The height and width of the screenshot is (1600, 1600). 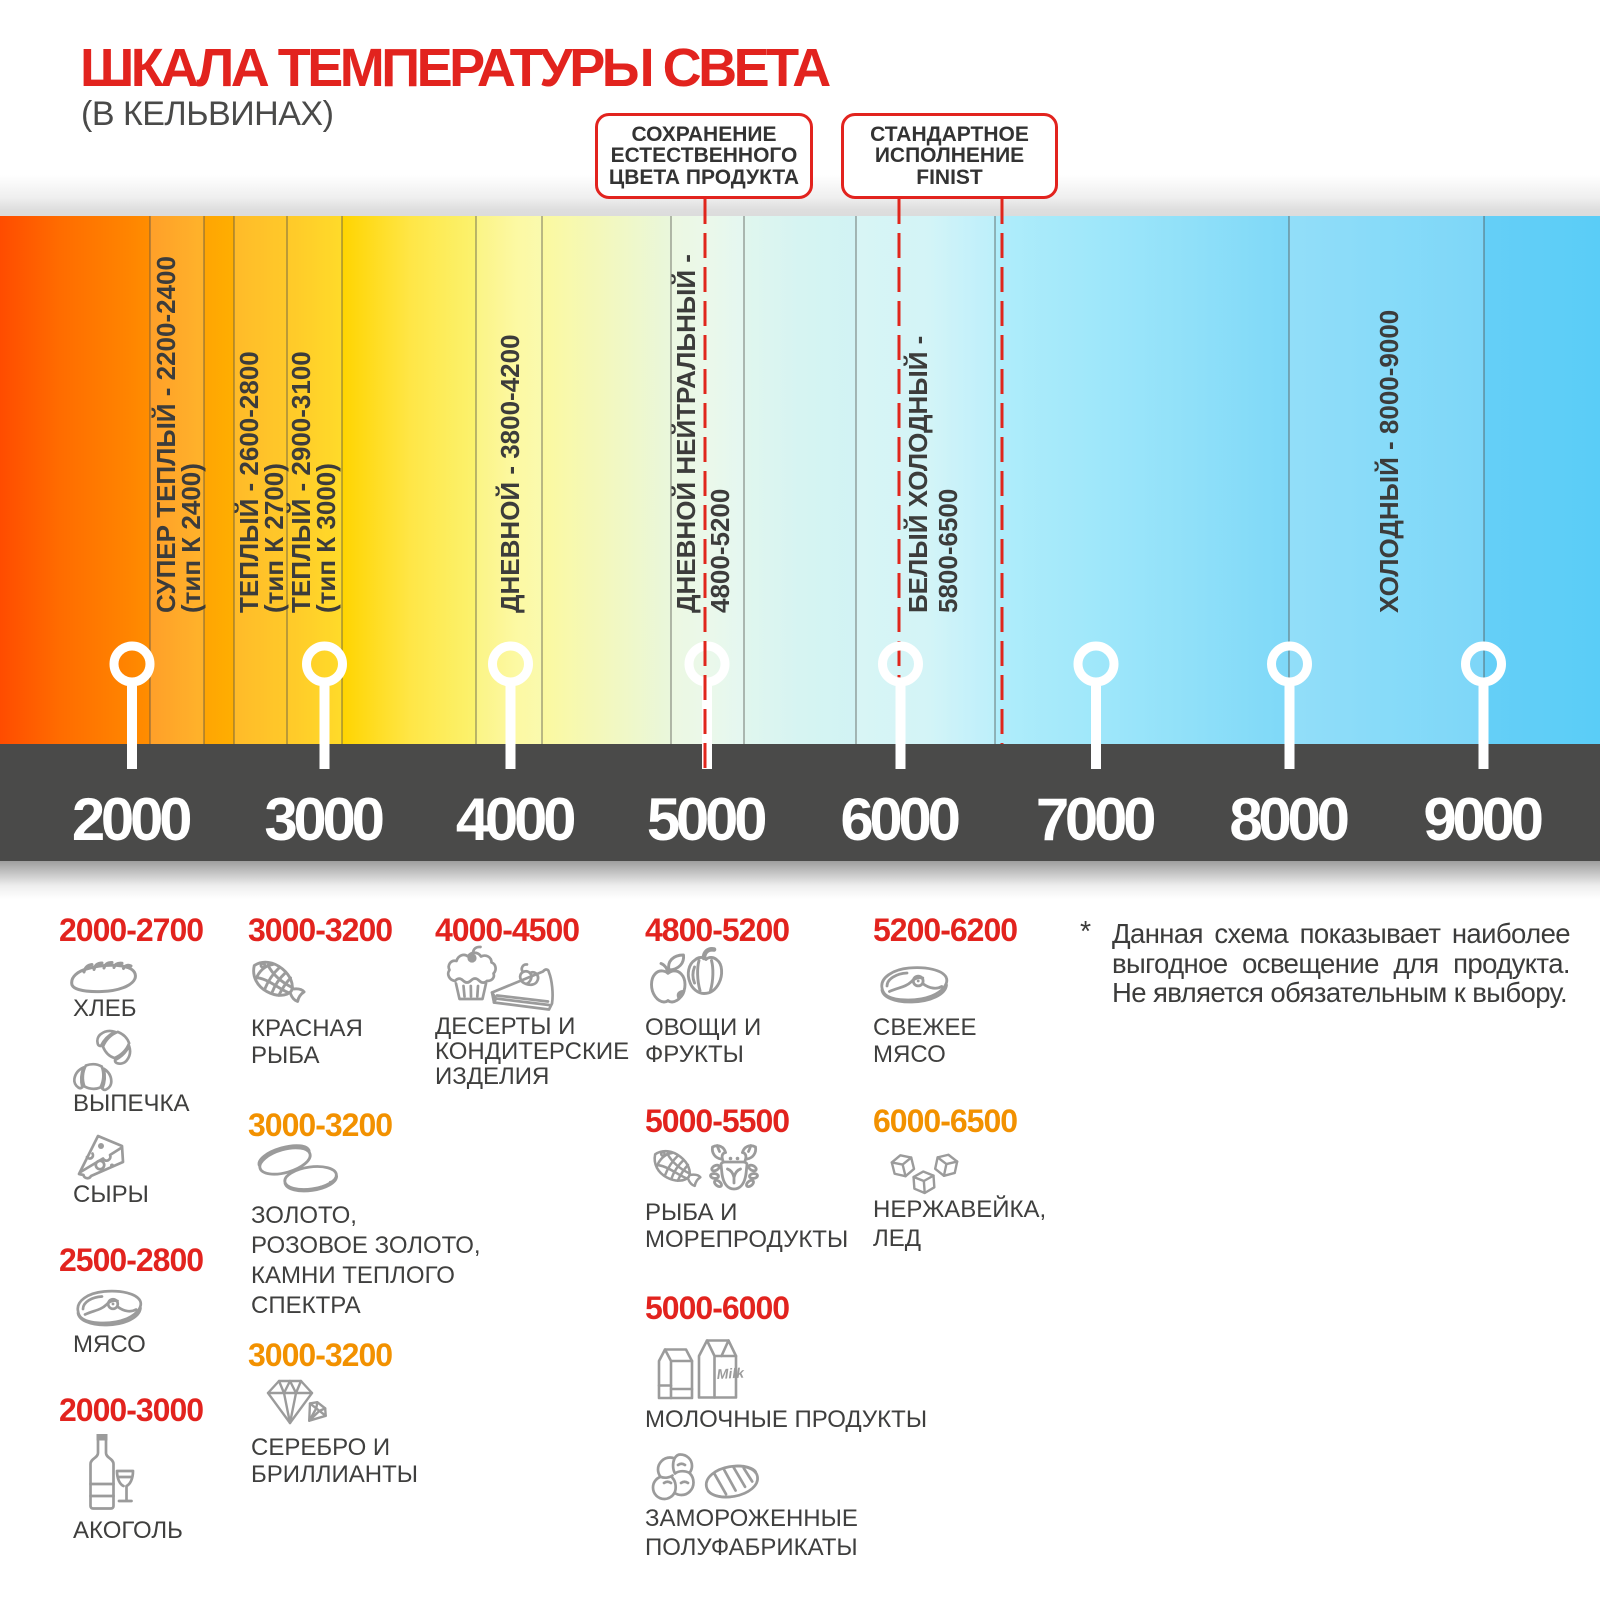 What do you see at coordinates (1389, 461) in the screenshot?
I see `svg-text: ХОЛОДНЫЙ - 8000-9000` at bounding box center [1389, 461].